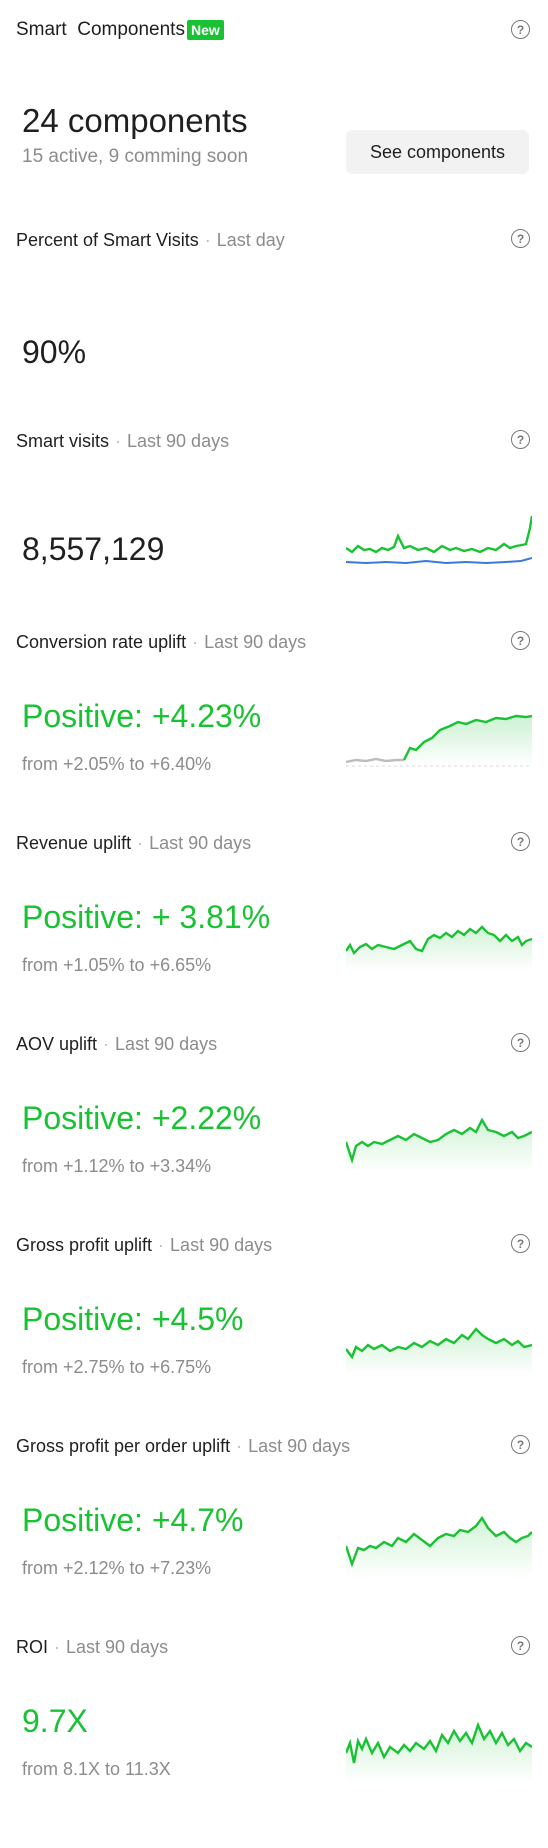  I want to click on metric-title: Conversion rate uplift · Last 90 days, so click(161, 642).